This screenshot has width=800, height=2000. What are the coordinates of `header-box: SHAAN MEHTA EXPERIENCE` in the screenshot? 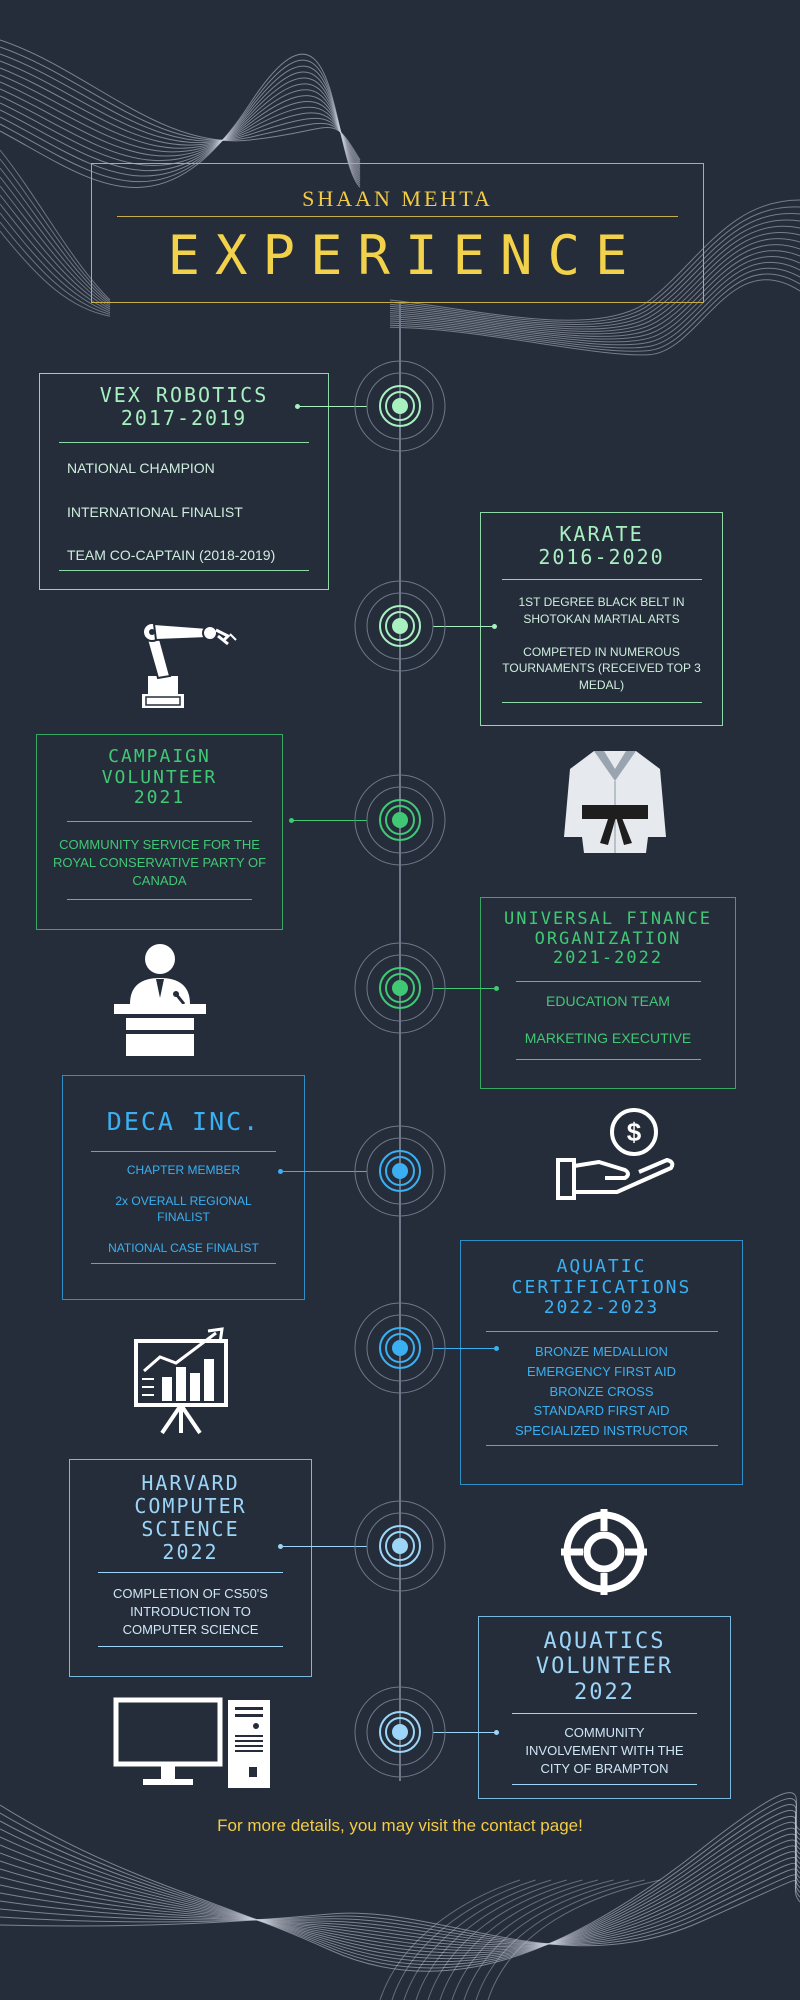 It's located at (397, 233).